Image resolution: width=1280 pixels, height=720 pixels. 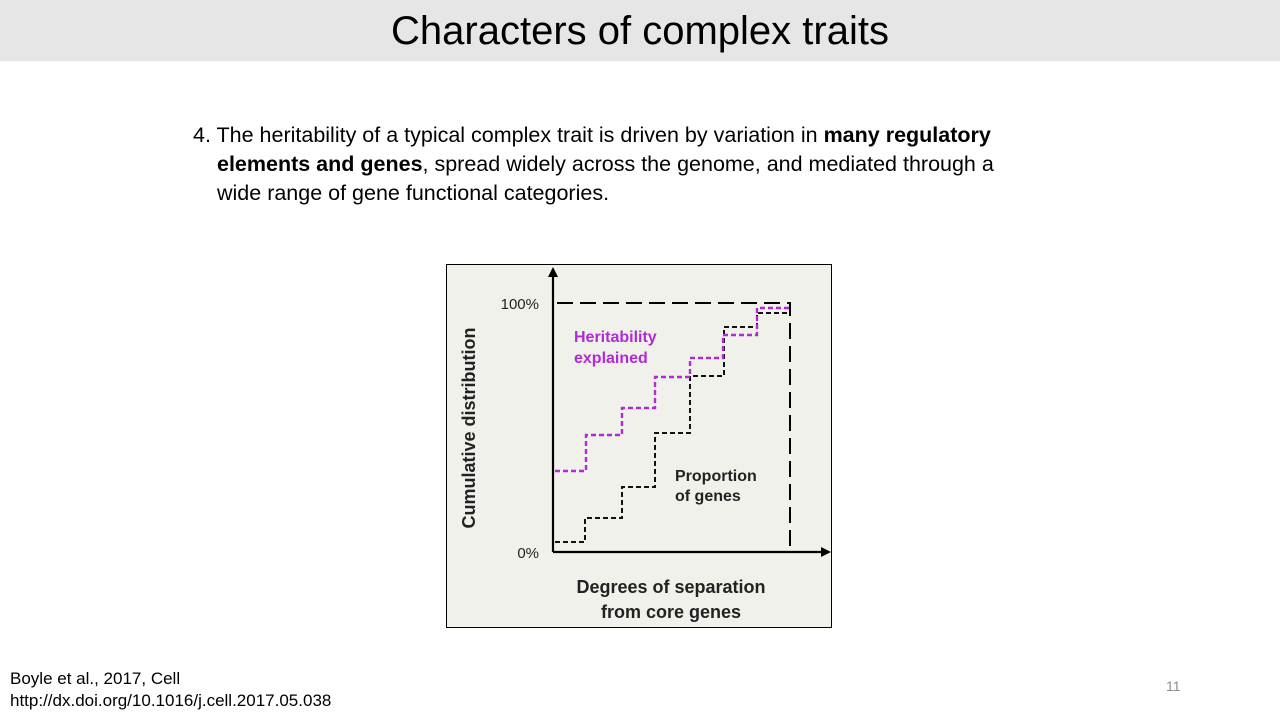 I want to click on y-axis-label: Cumulative distribution, so click(x=469, y=427).